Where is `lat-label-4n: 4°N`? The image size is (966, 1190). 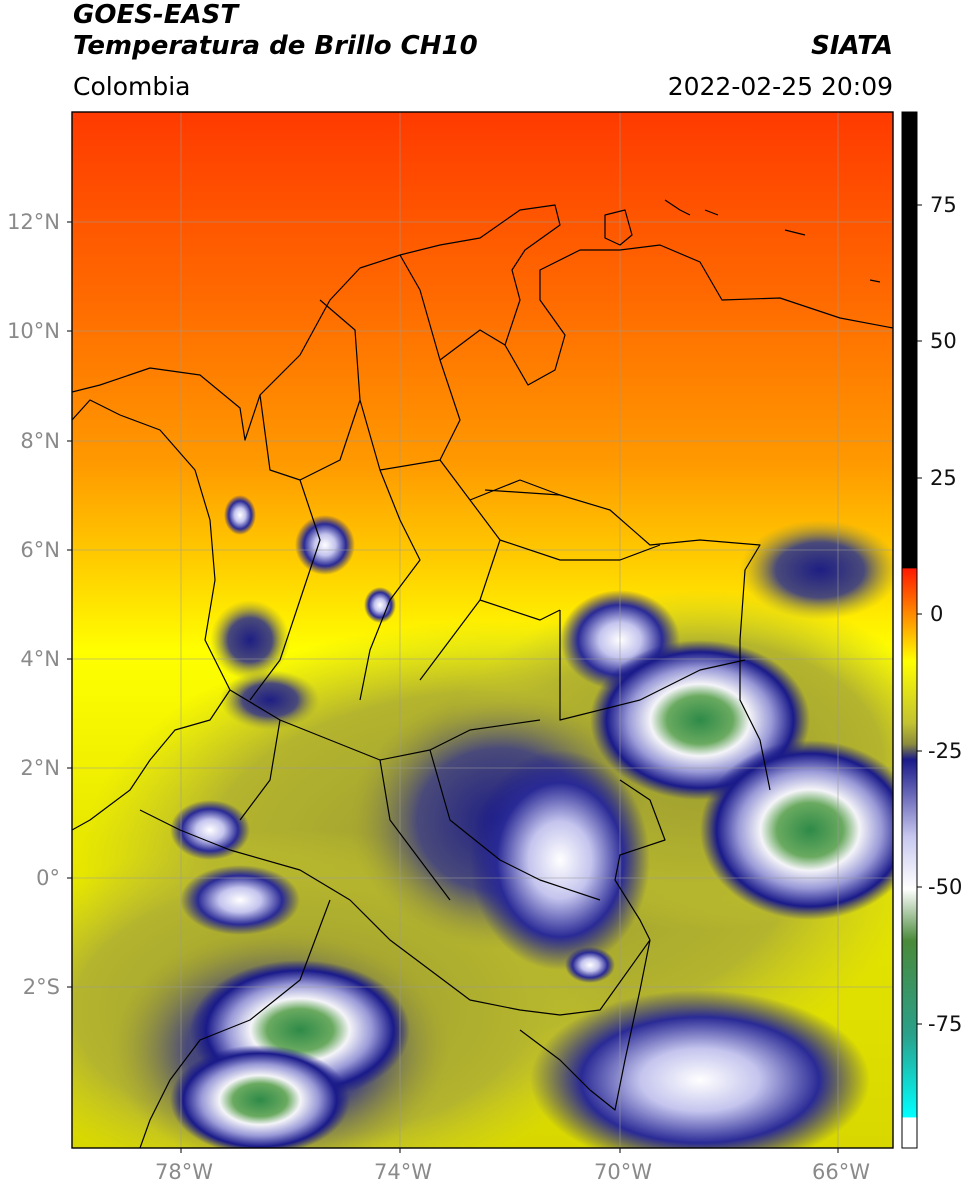
lat-label-4n: 4°N is located at coordinates (40, 659).